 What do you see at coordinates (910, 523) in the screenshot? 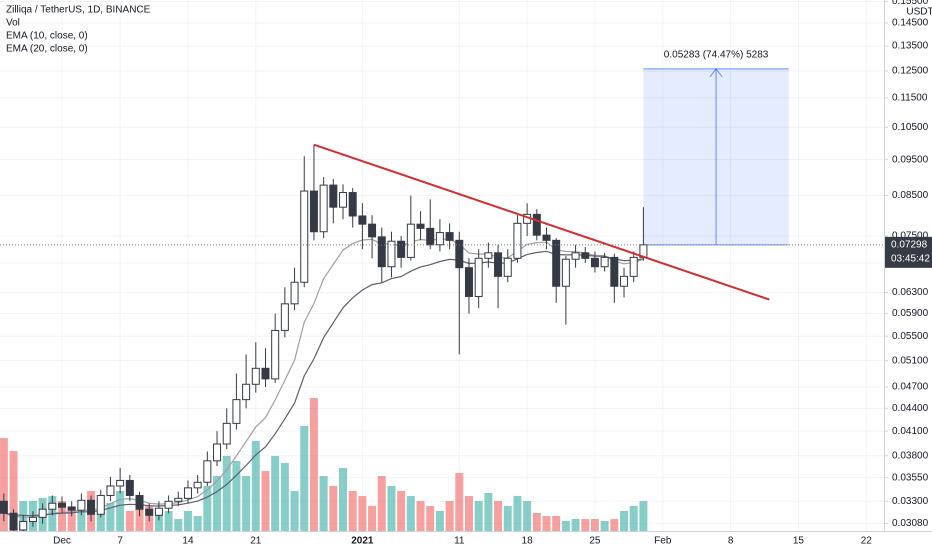
I see `y-tick-label: 0.03080` at bounding box center [910, 523].